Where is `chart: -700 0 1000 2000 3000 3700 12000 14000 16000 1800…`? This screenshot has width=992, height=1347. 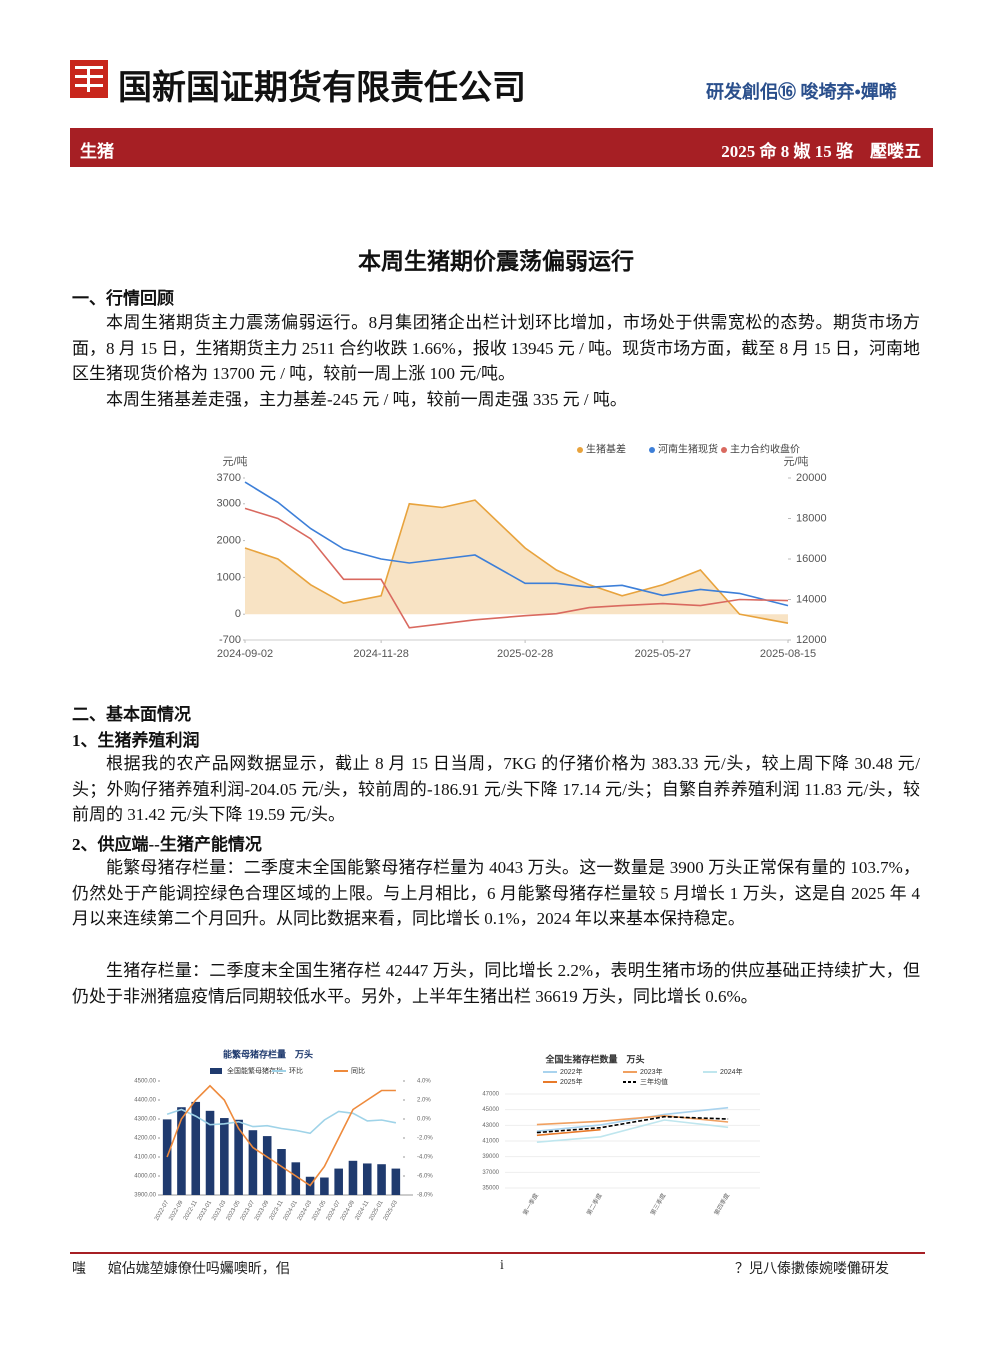 chart: -700 0 1000 2000 3000 3700 12000 14000 16000 1800… is located at coordinates (522, 551).